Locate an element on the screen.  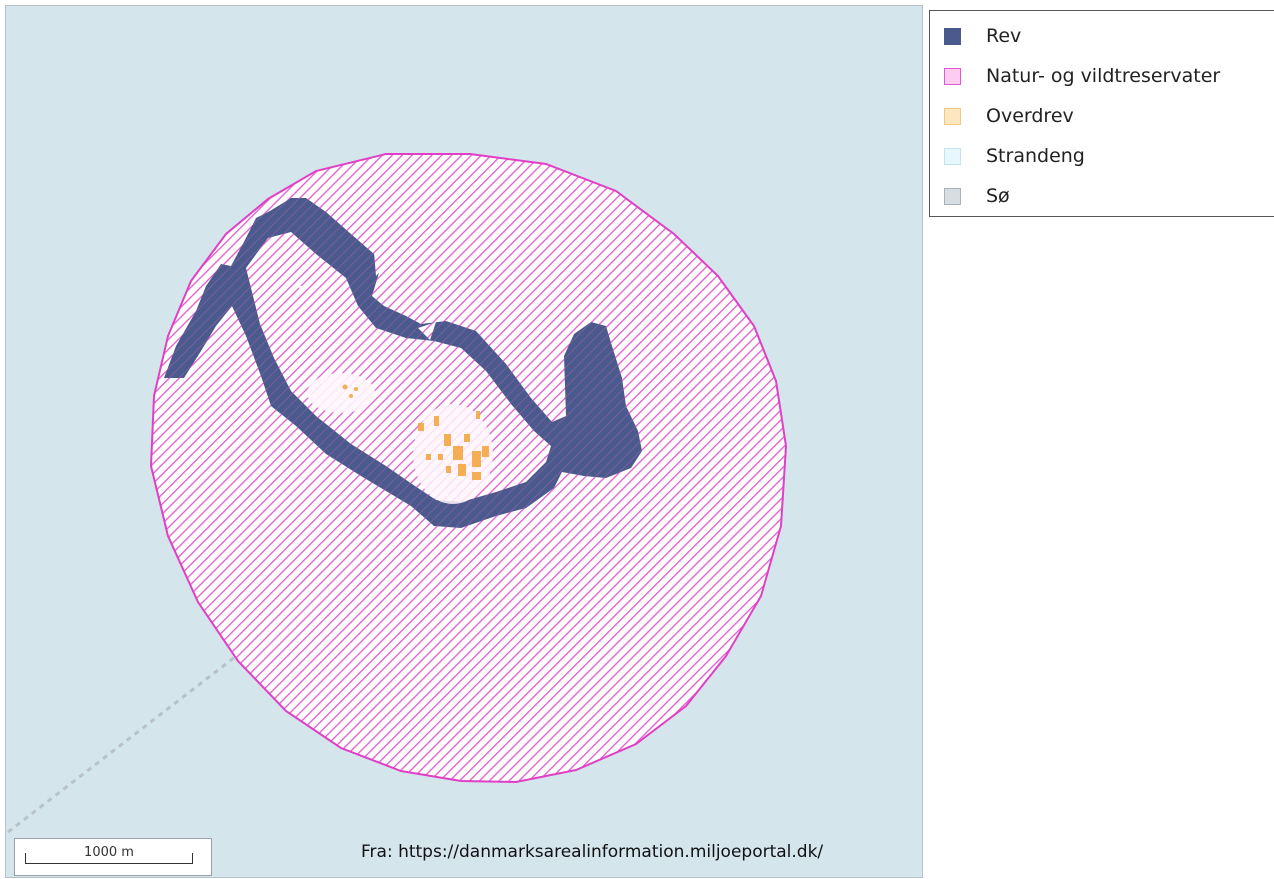
legend-label: Rev is located at coordinates (1004, 36).